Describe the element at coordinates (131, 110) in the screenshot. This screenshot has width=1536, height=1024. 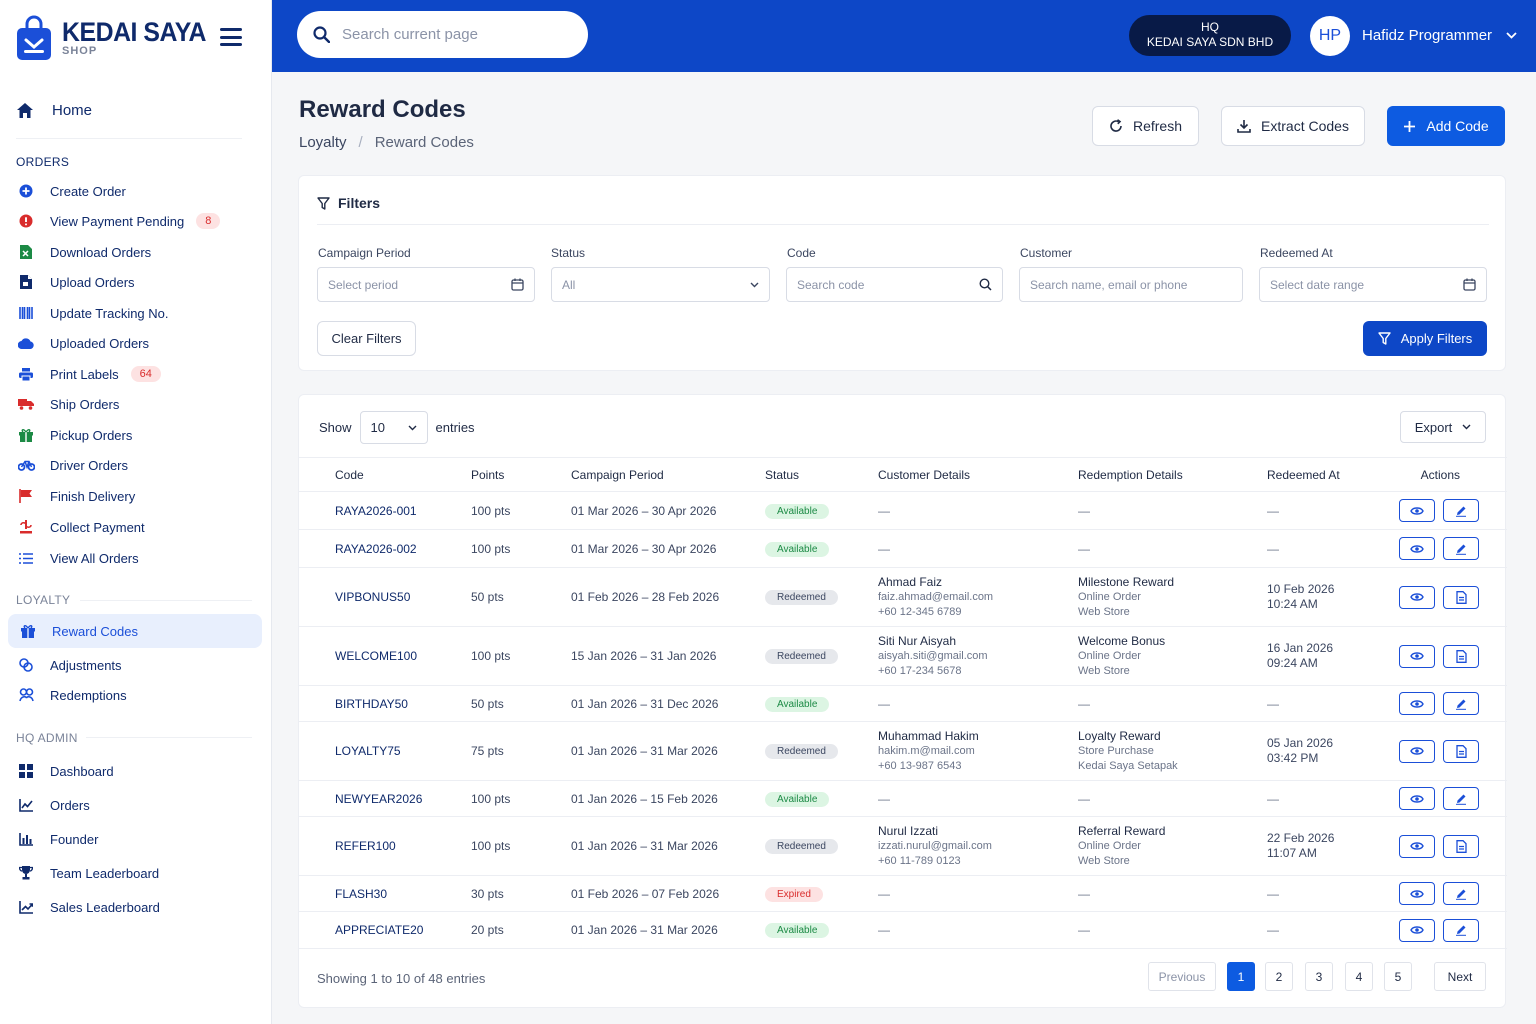
I see `nav-home: Home` at that location.